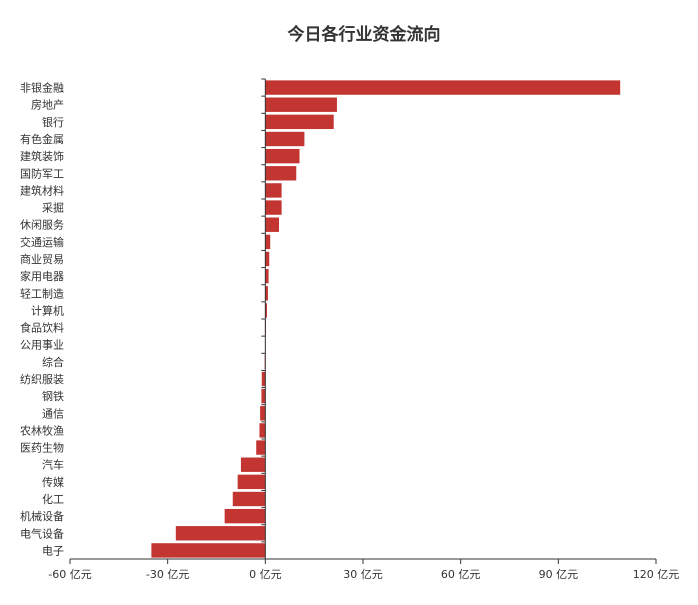  Describe the element at coordinates (42, 448) in the screenshot. I see `category-label: 医药生物` at that location.